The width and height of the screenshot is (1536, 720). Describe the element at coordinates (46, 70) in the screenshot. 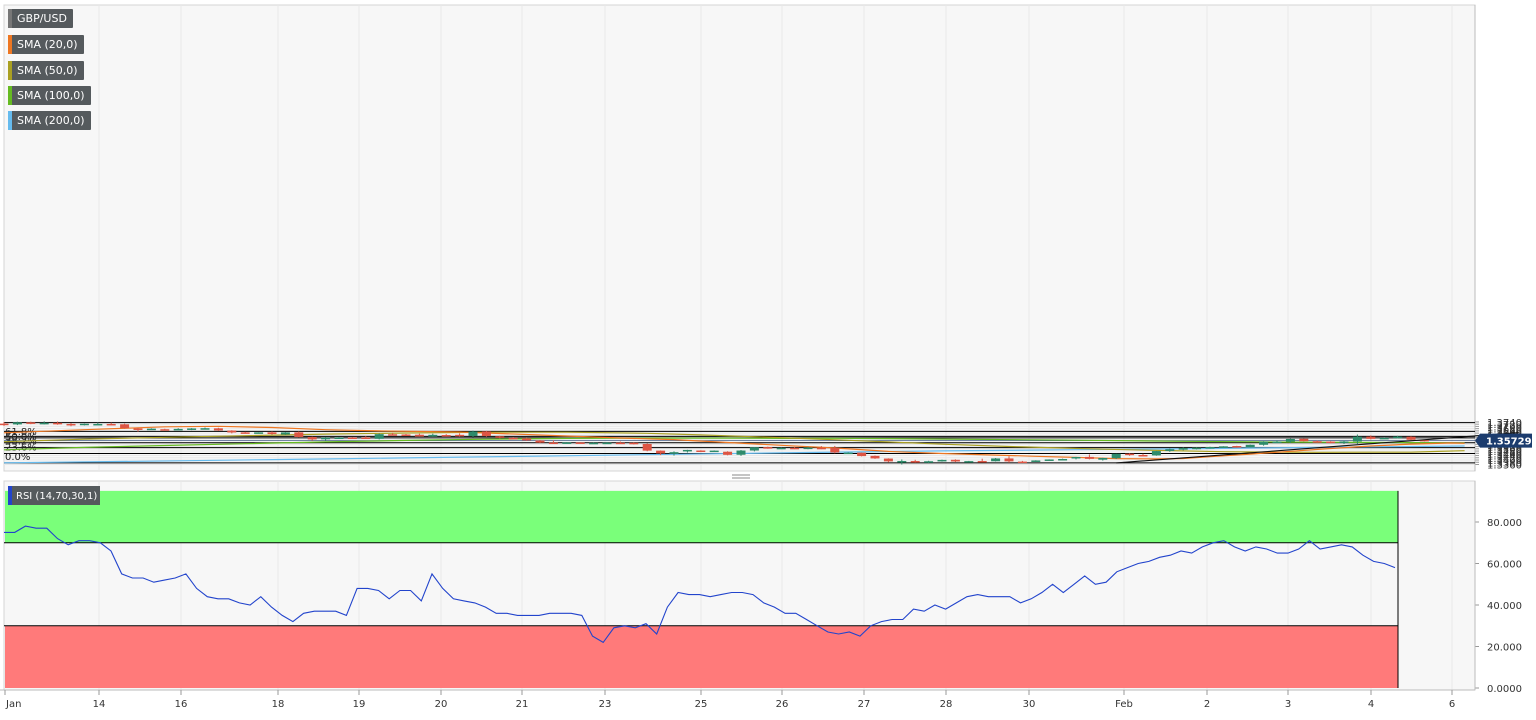

I see `legend-sma50: SMA (50,0)` at that location.